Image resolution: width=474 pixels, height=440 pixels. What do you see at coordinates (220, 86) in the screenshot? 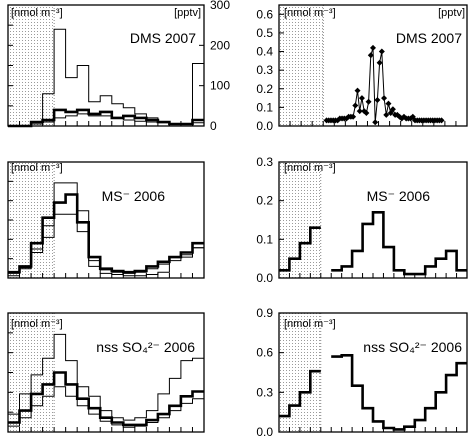
I see `y-tick-label: 100` at bounding box center [220, 86].